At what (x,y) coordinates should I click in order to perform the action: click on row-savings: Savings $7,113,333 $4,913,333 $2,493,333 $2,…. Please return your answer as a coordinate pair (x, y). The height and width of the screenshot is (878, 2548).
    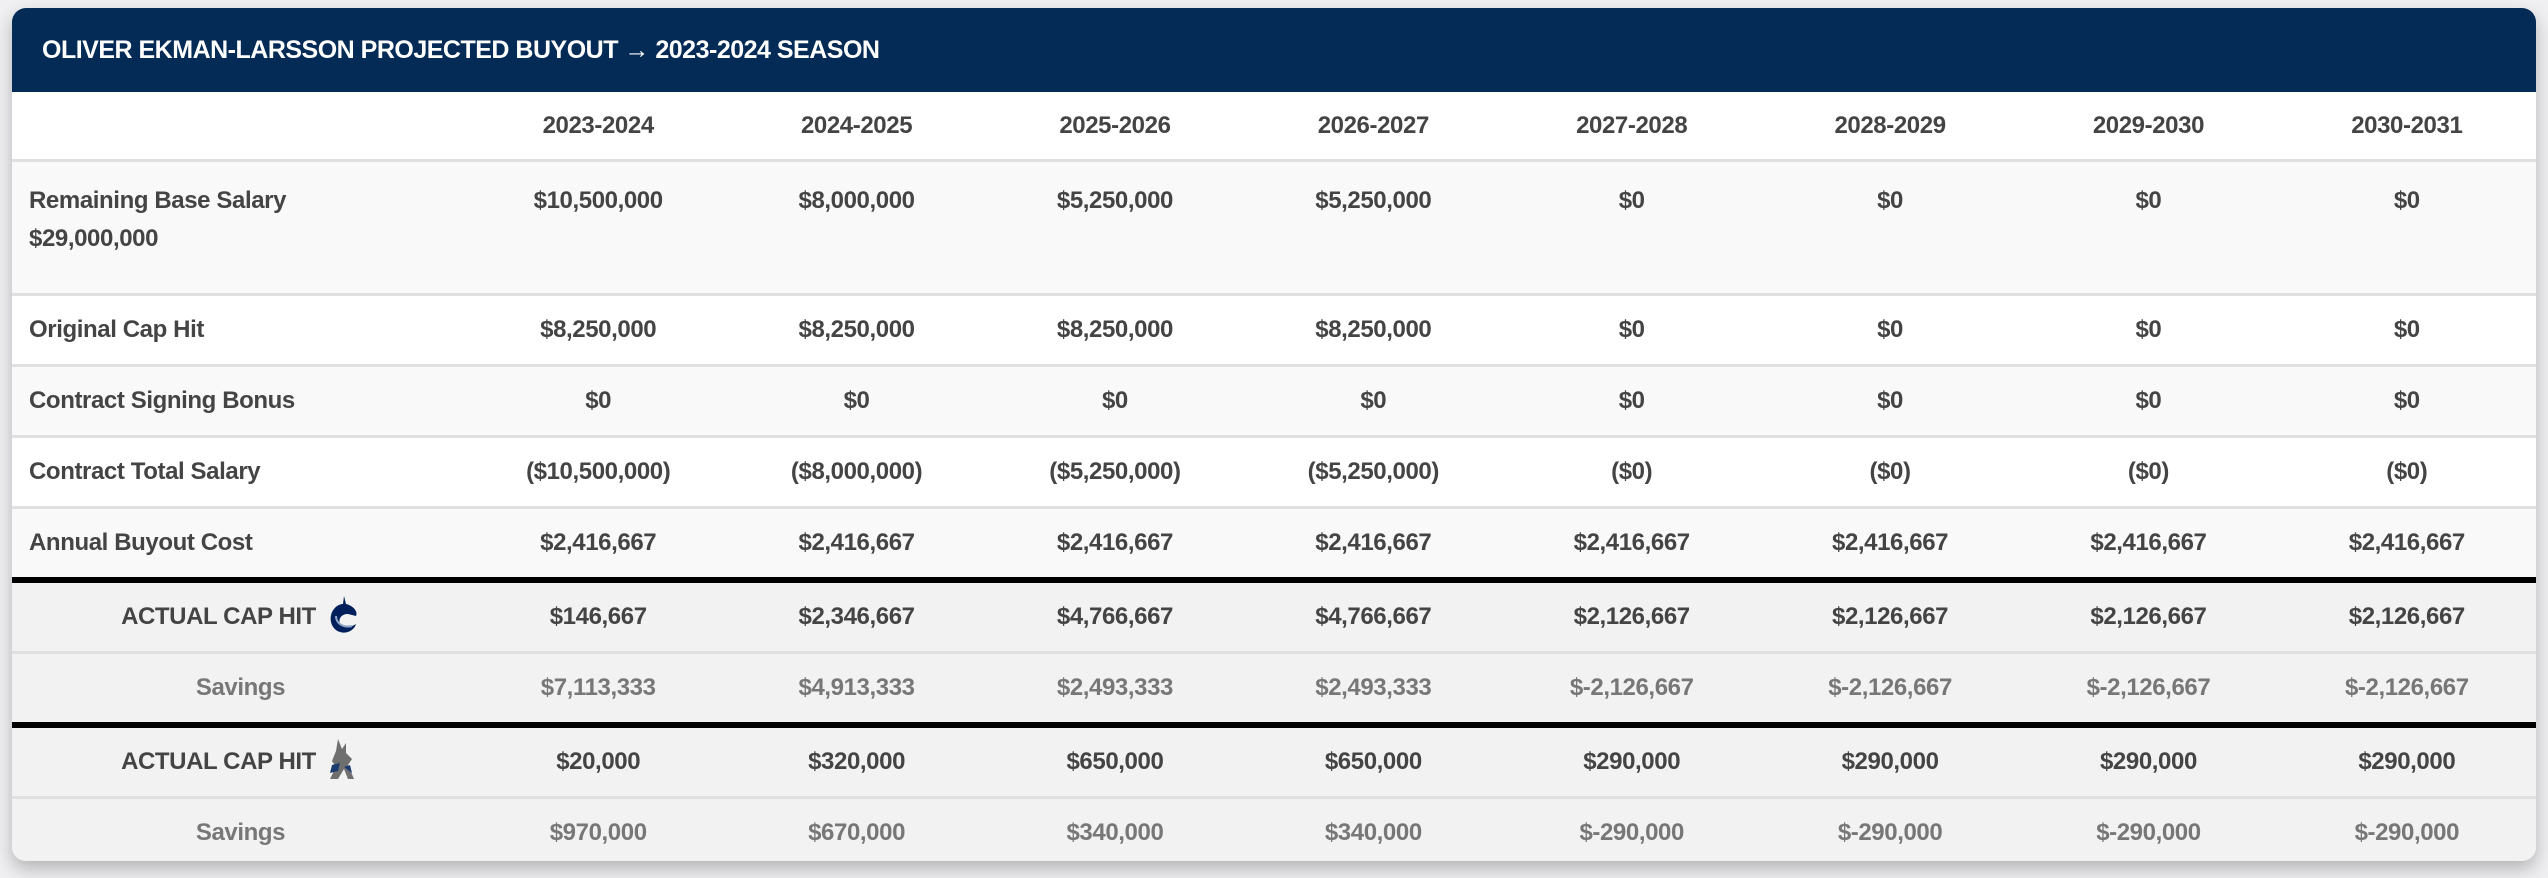
    Looking at the image, I should click on (1274, 689).